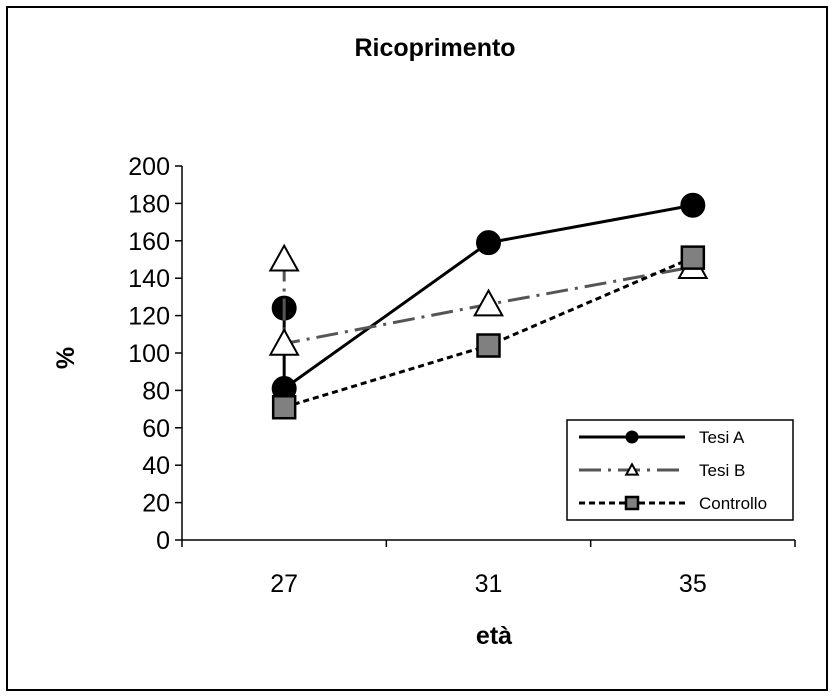 The height and width of the screenshot is (697, 834). What do you see at coordinates (66, 358) in the screenshot?
I see `y-axis-label: %` at bounding box center [66, 358].